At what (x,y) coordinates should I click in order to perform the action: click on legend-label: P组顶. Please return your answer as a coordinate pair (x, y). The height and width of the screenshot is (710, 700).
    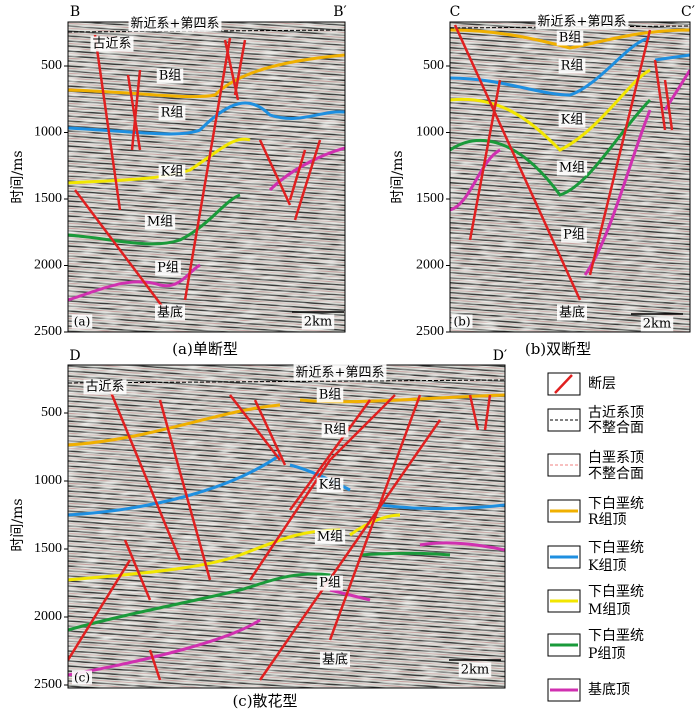
    Looking at the image, I should click on (606, 654).